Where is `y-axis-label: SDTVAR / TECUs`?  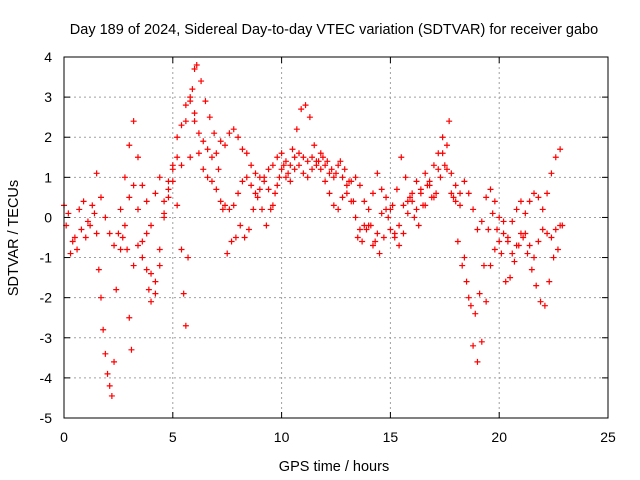 y-axis-label: SDTVAR / TECUs is located at coordinates (14, 238).